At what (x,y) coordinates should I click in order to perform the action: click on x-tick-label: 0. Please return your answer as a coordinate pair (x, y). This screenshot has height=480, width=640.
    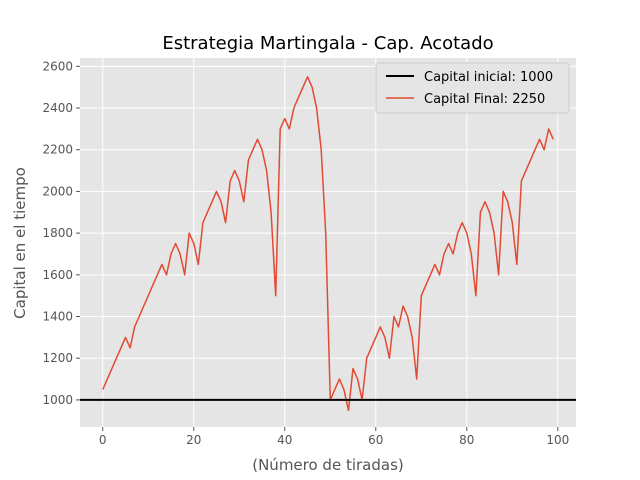
    Looking at the image, I should click on (103, 440).